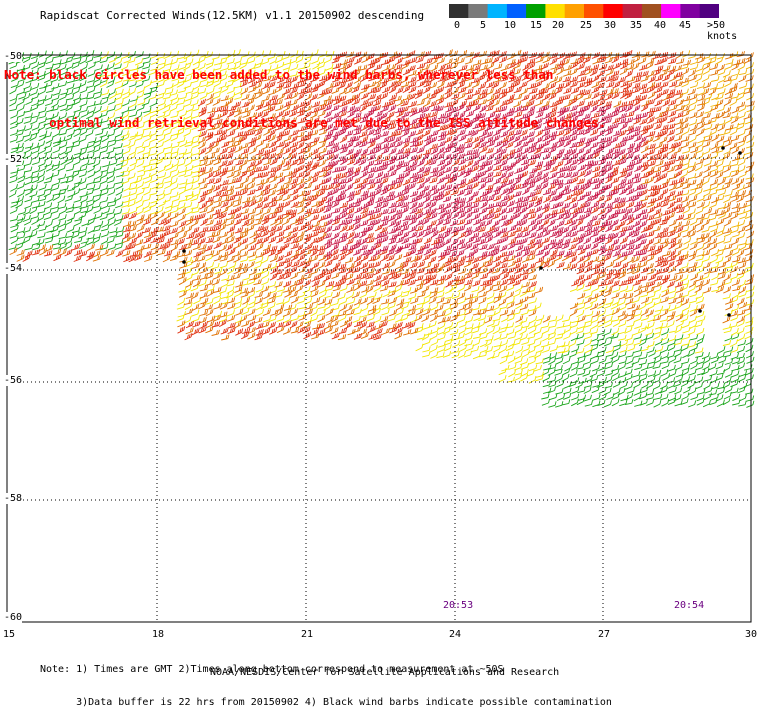 The height and width of the screenshot is (719, 760). I want to click on lat-label-60: -60, so click(13, 617).